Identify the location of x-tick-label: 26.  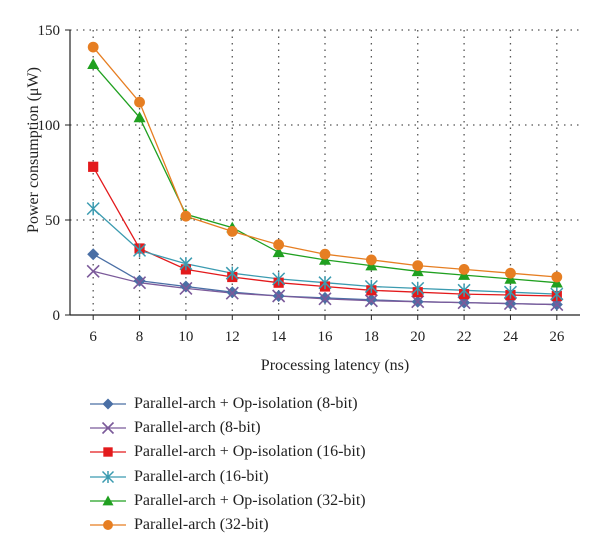
(557, 337).